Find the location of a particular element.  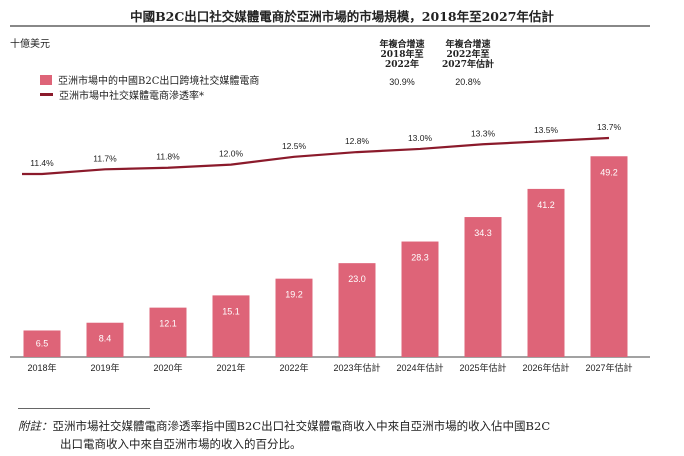

legend-label: 亞洲市場中社交媒體電商滲透率* is located at coordinates (131, 96).